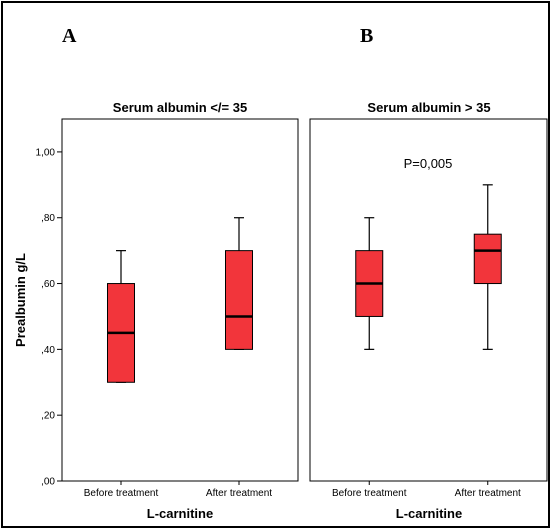 This screenshot has width=551, height=530. Describe the element at coordinates (46, 152) in the screenshot. I see `y-tick-label: 1,00` at that location.